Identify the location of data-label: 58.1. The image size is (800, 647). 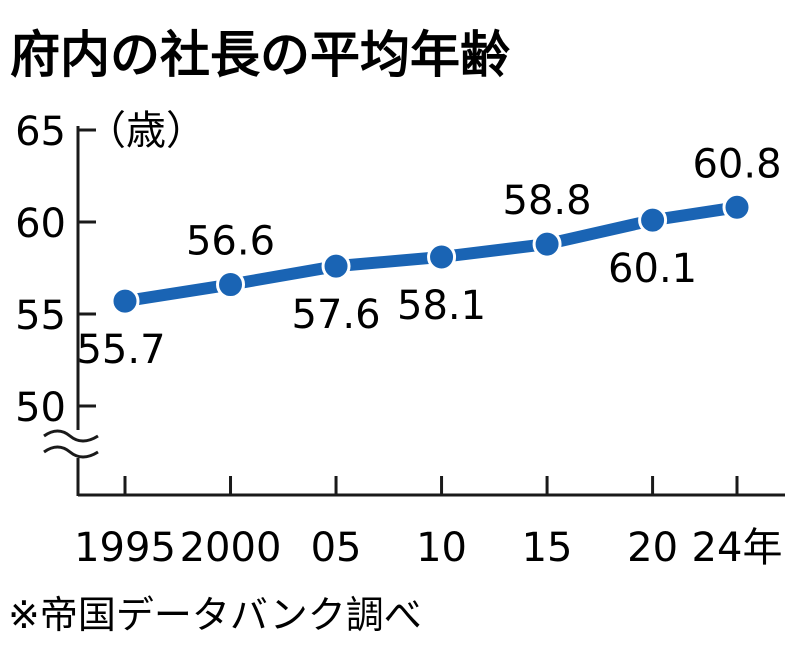
(441, 306).